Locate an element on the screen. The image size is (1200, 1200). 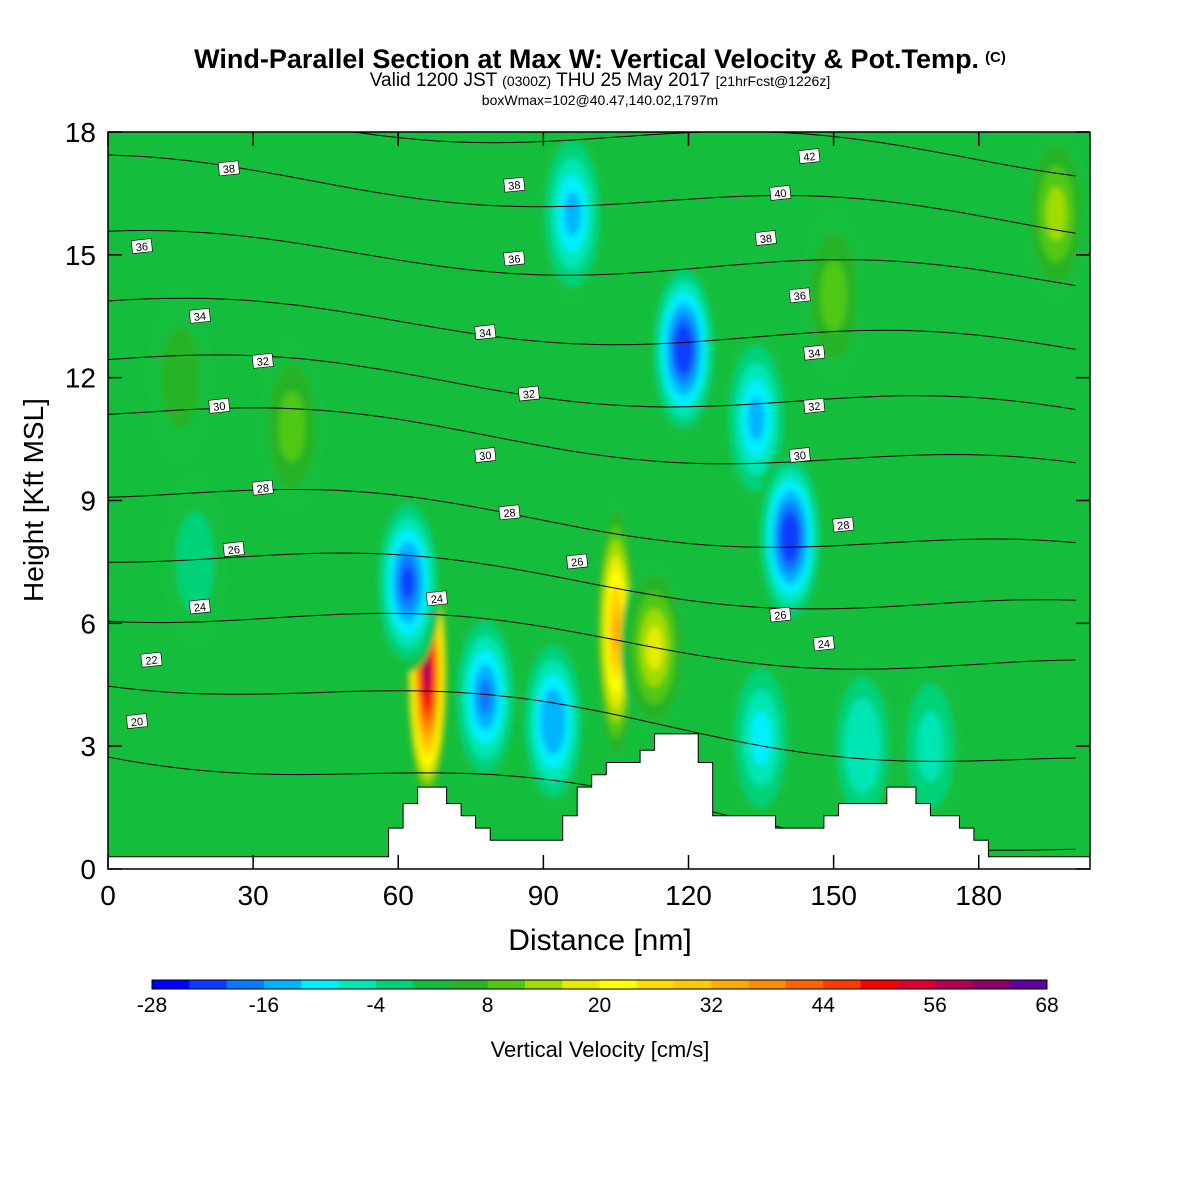
contour-label-text: 42 is located at coordinates (809, 157).